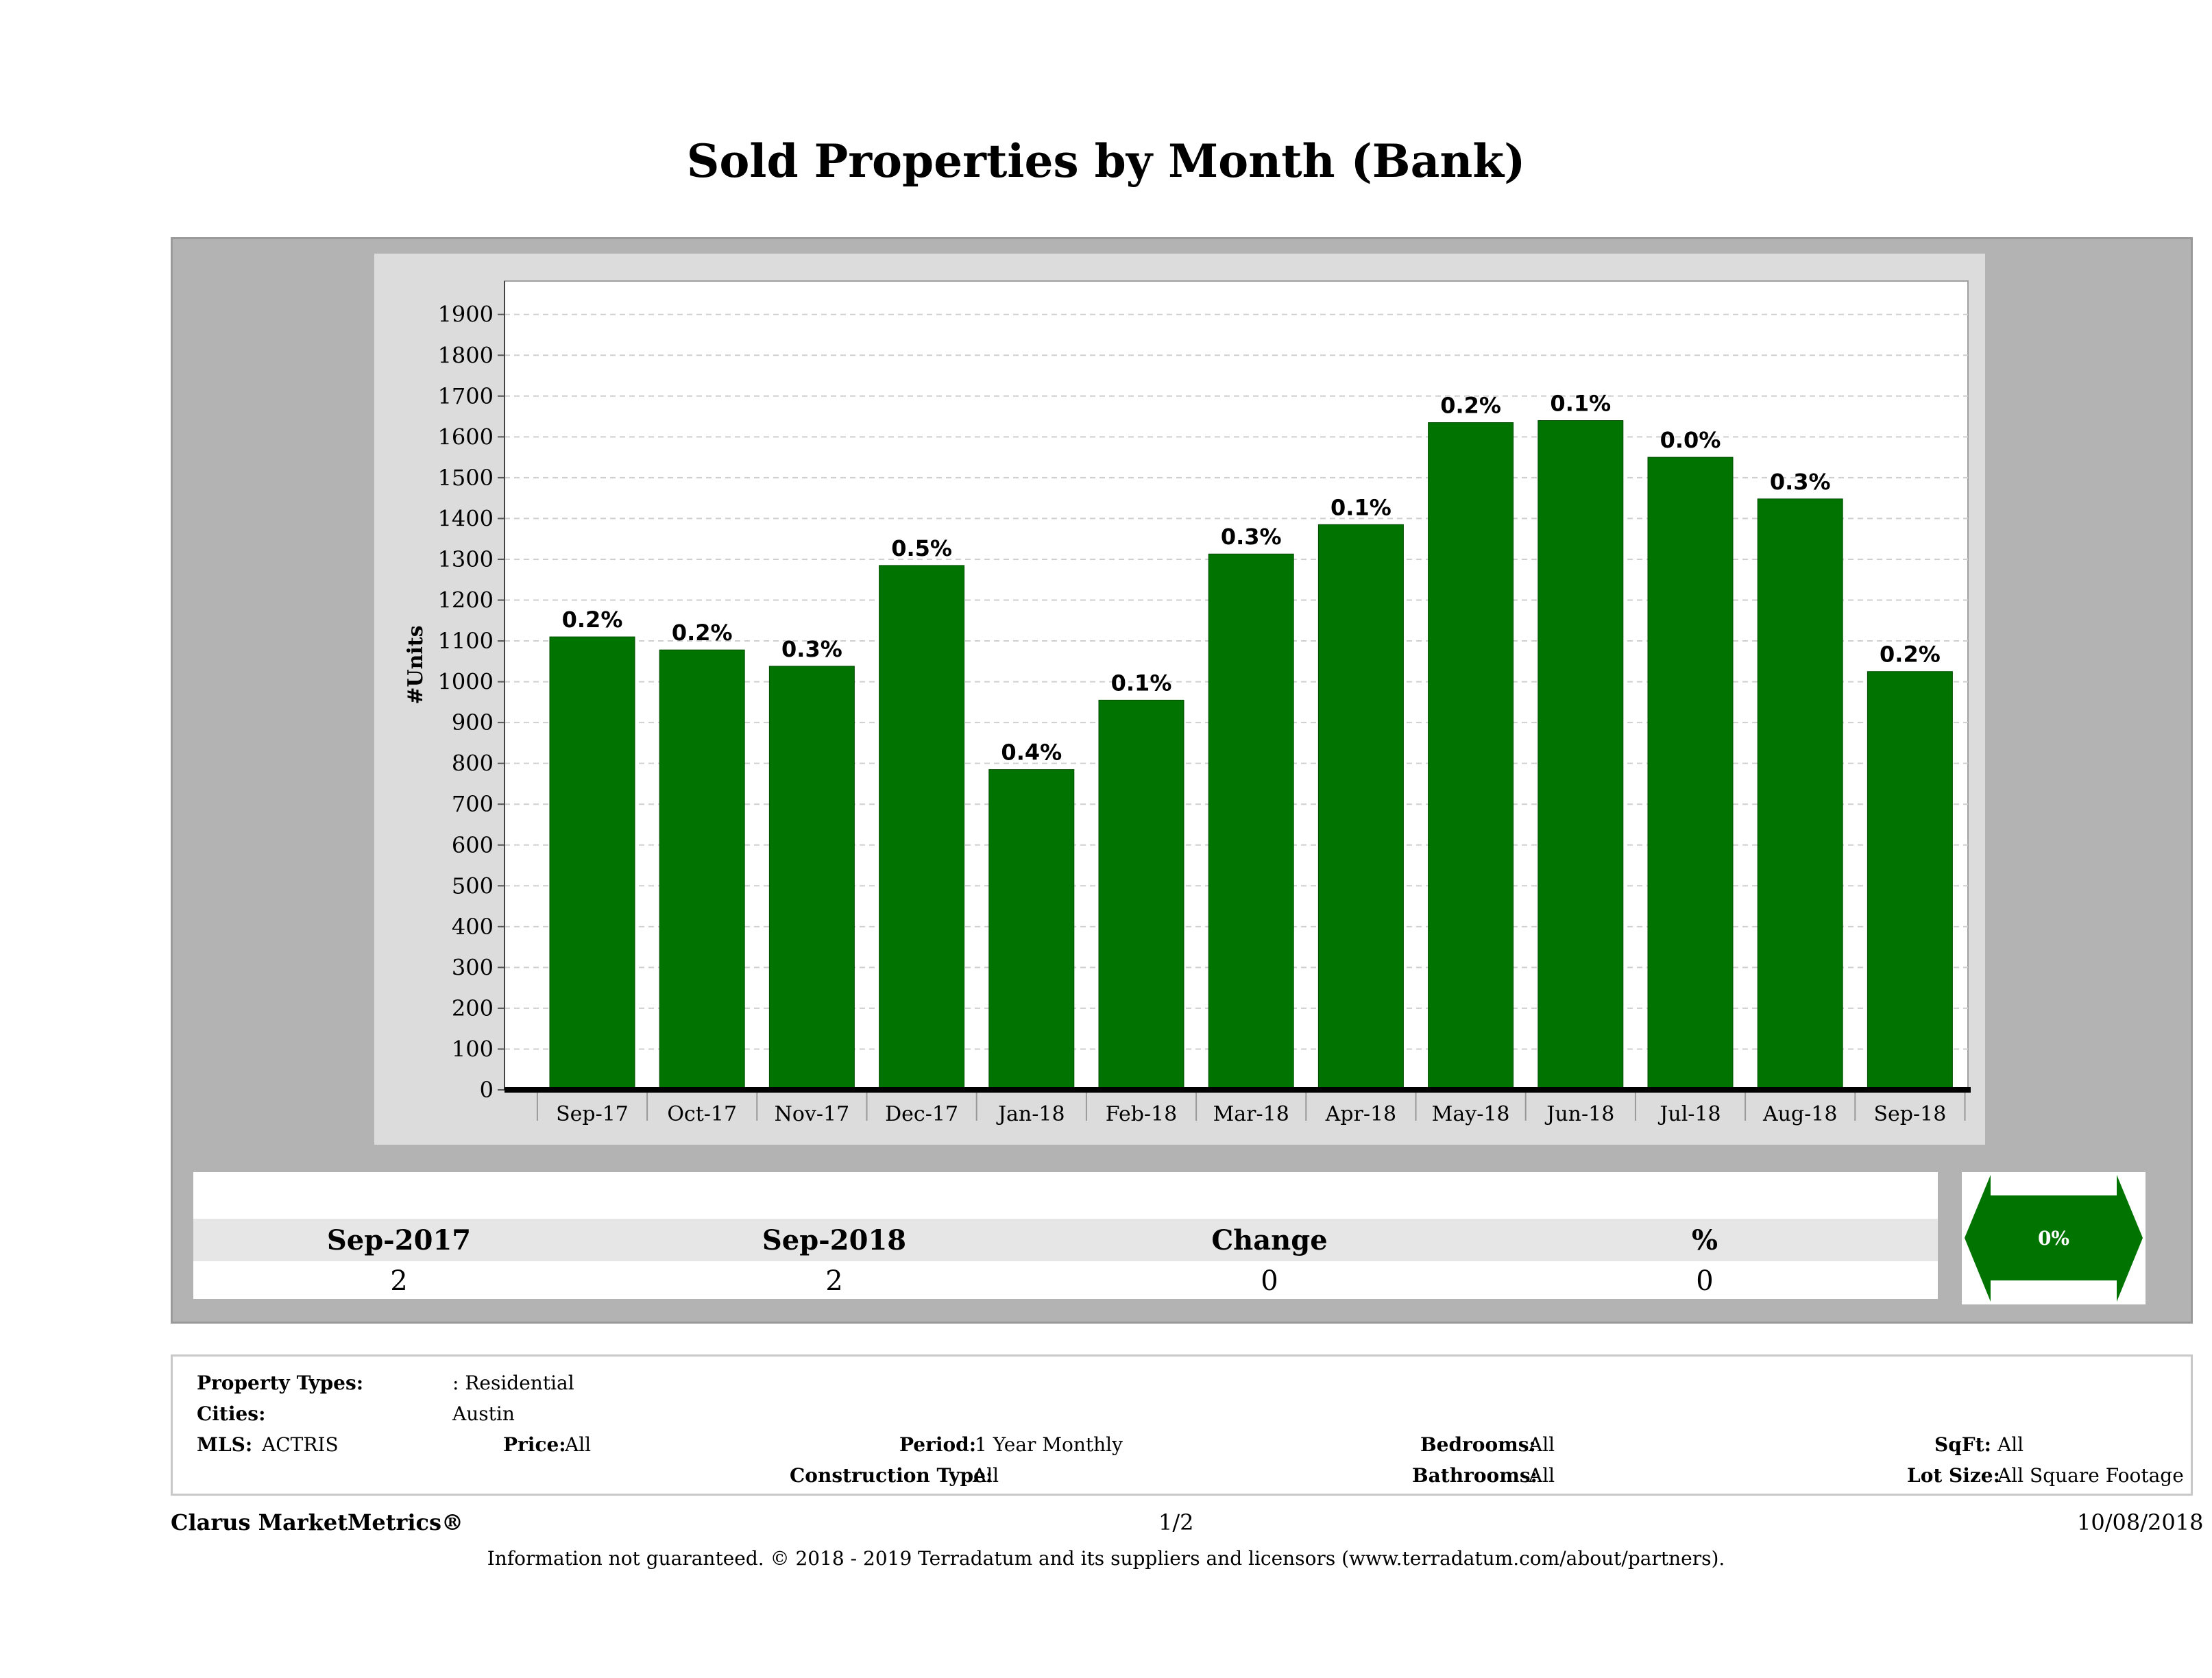 The image size is (2212, 1678). I want to click on y-tick-label: 700, so click(473, 804).